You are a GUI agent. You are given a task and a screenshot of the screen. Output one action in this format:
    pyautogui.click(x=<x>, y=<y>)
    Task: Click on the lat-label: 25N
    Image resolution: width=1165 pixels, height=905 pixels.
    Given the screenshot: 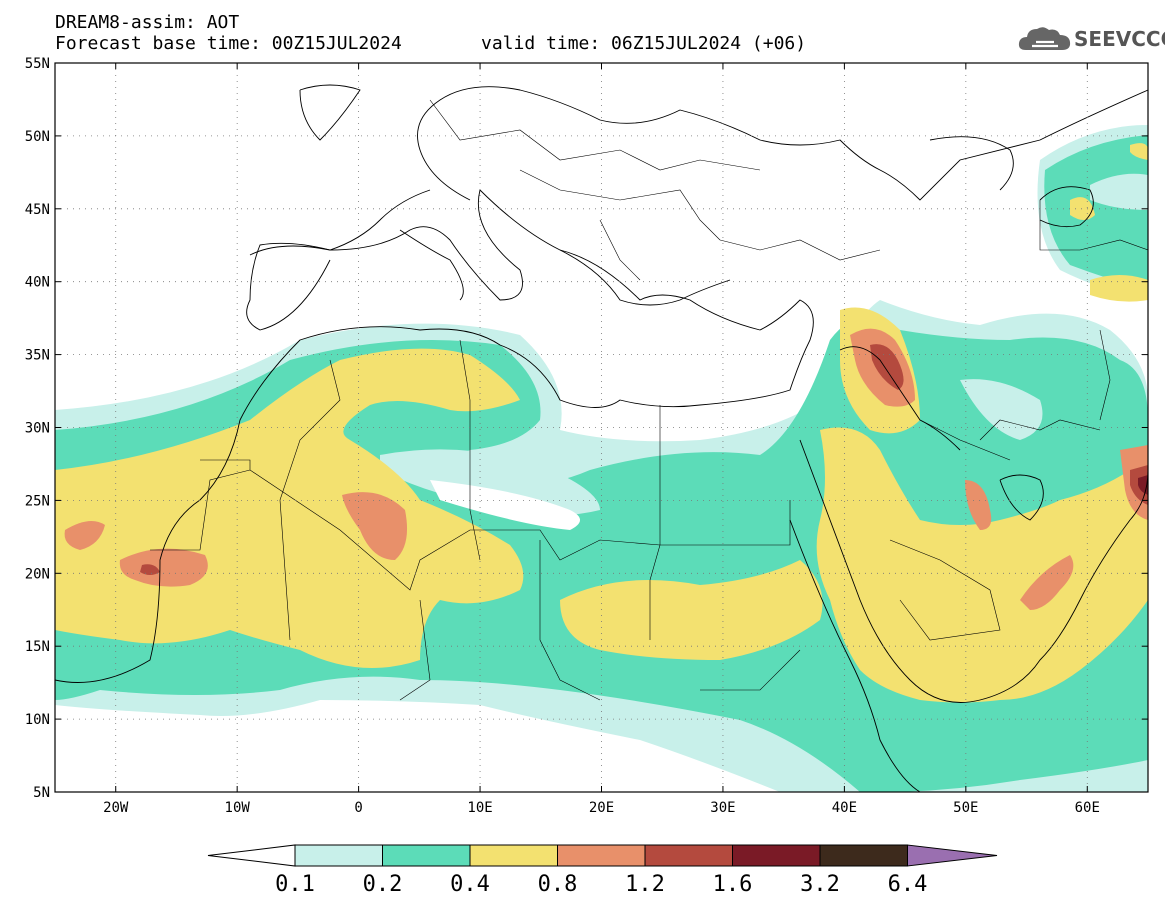 What is the action you would take?
    pyautogui.click(x=37, y=501)
    